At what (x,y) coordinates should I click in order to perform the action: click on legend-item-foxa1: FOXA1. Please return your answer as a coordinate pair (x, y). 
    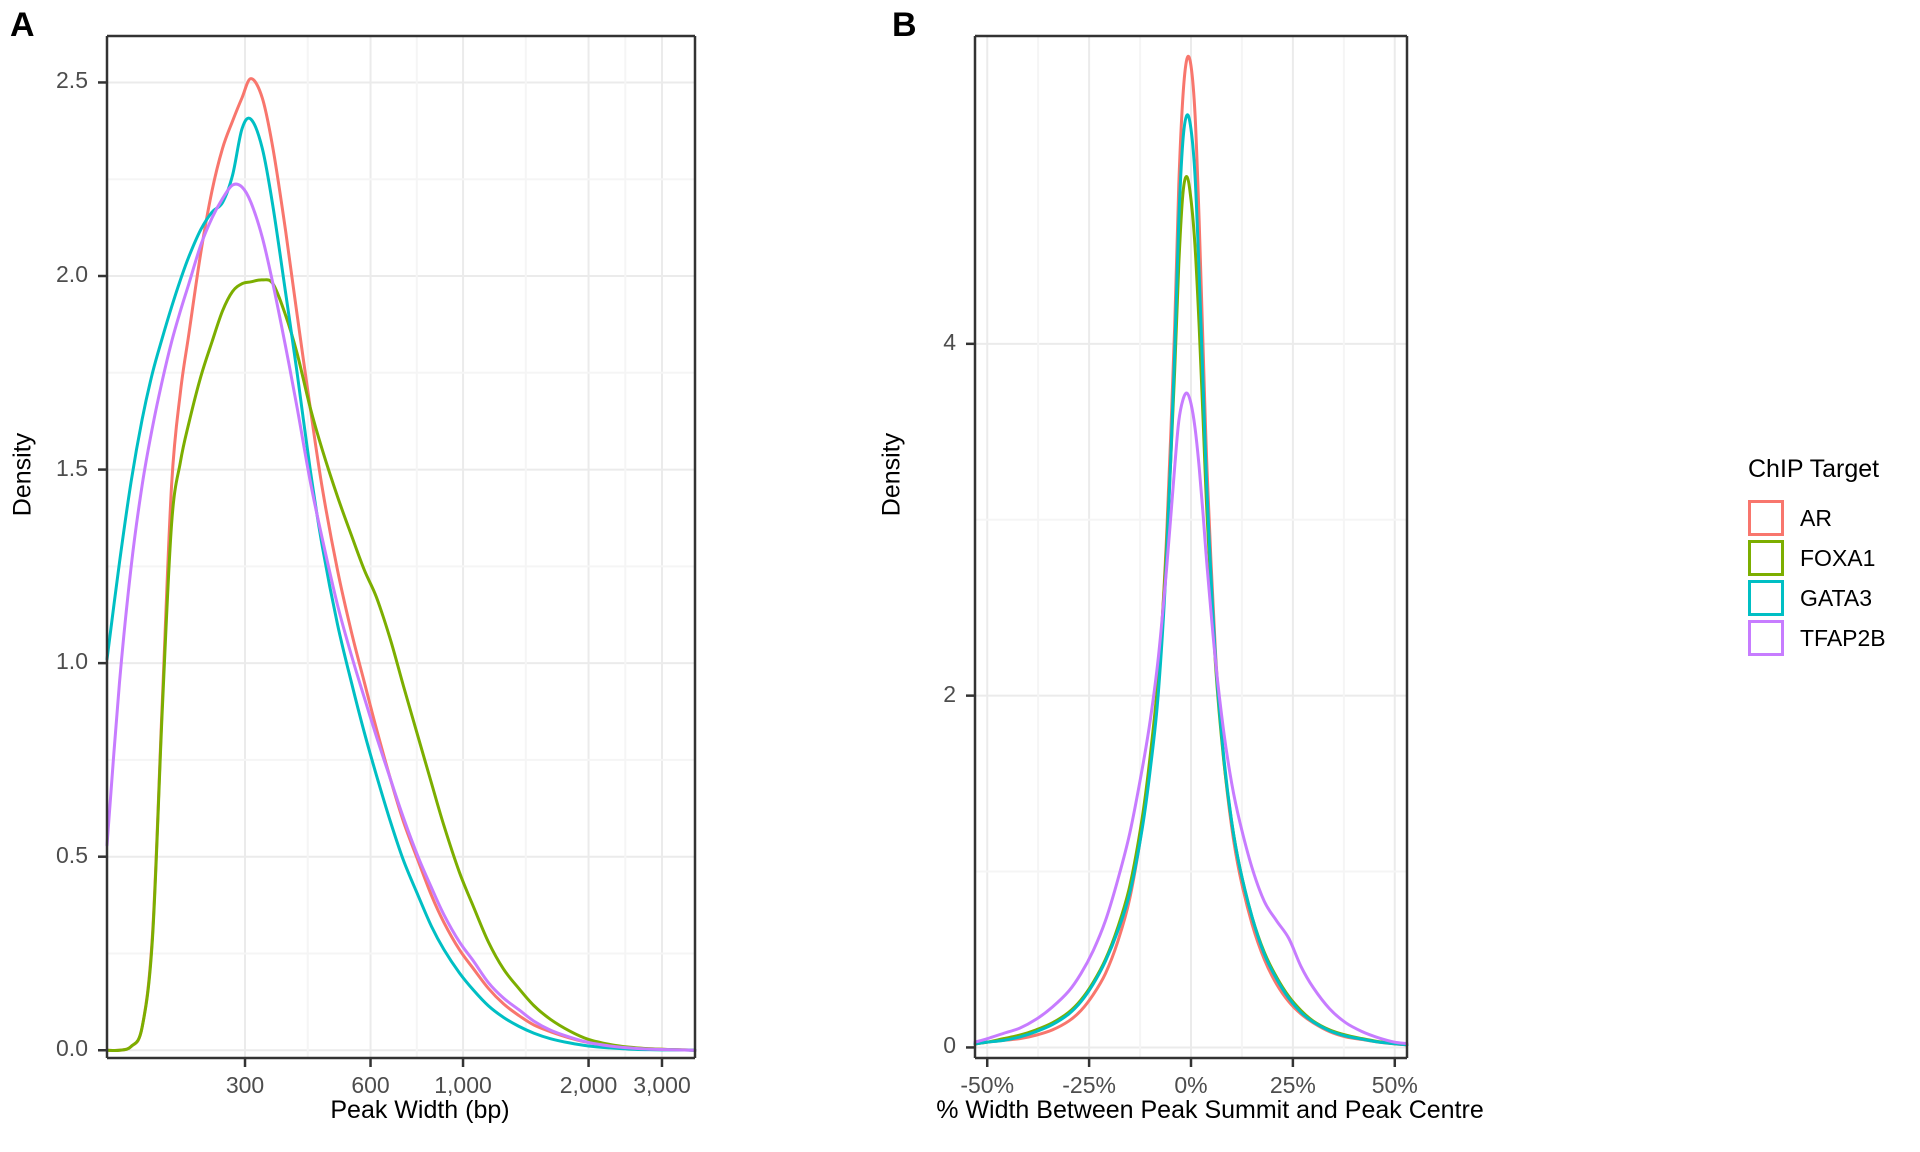
    Looking at the image, I should click on (1817, 558).